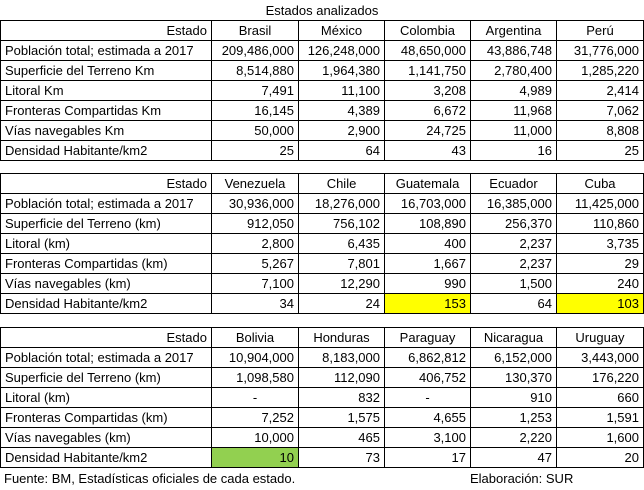 This screenshot has width=644, height=490. Describe the element at coordinates (427, 303) in the screenshot. I see `highlighted-cell-value: 153` at that location.